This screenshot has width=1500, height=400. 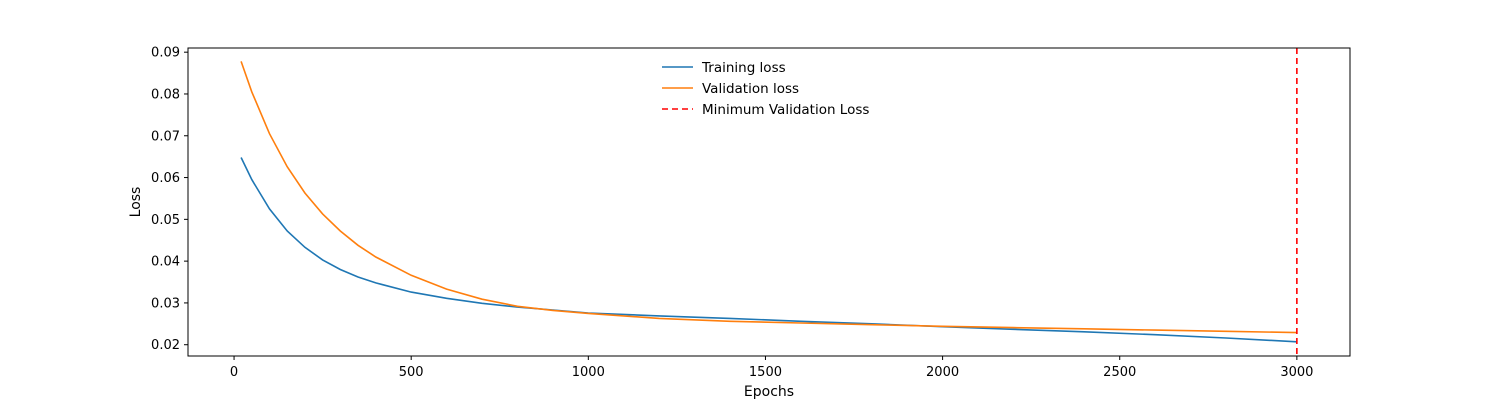 I want to click on legend-label: Minimum Validation Loss, so click(x=785, y=110).